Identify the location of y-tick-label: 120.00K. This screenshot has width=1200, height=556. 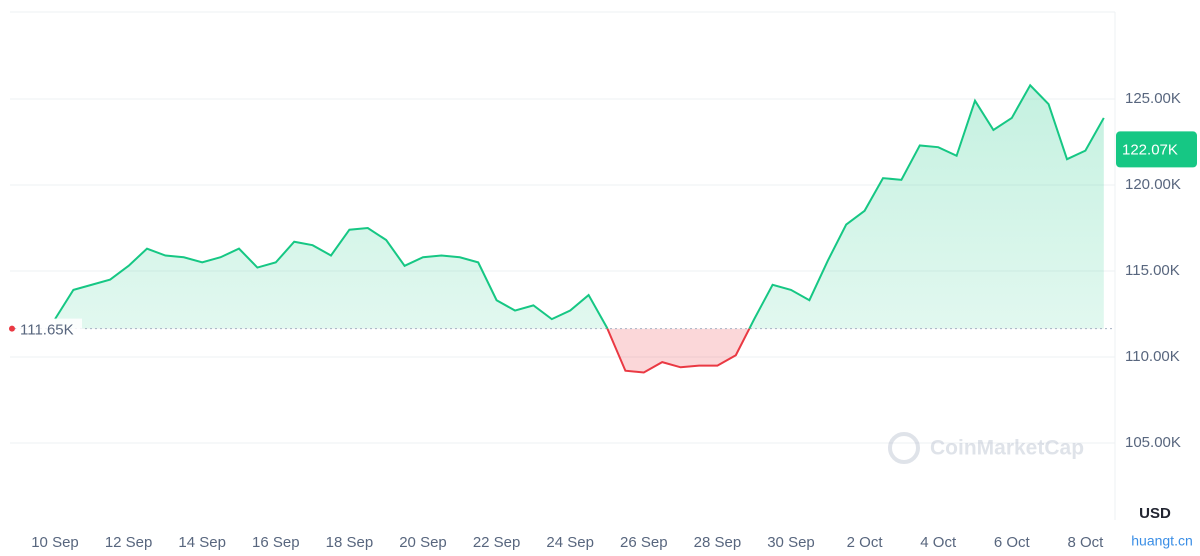
(1153, 184).